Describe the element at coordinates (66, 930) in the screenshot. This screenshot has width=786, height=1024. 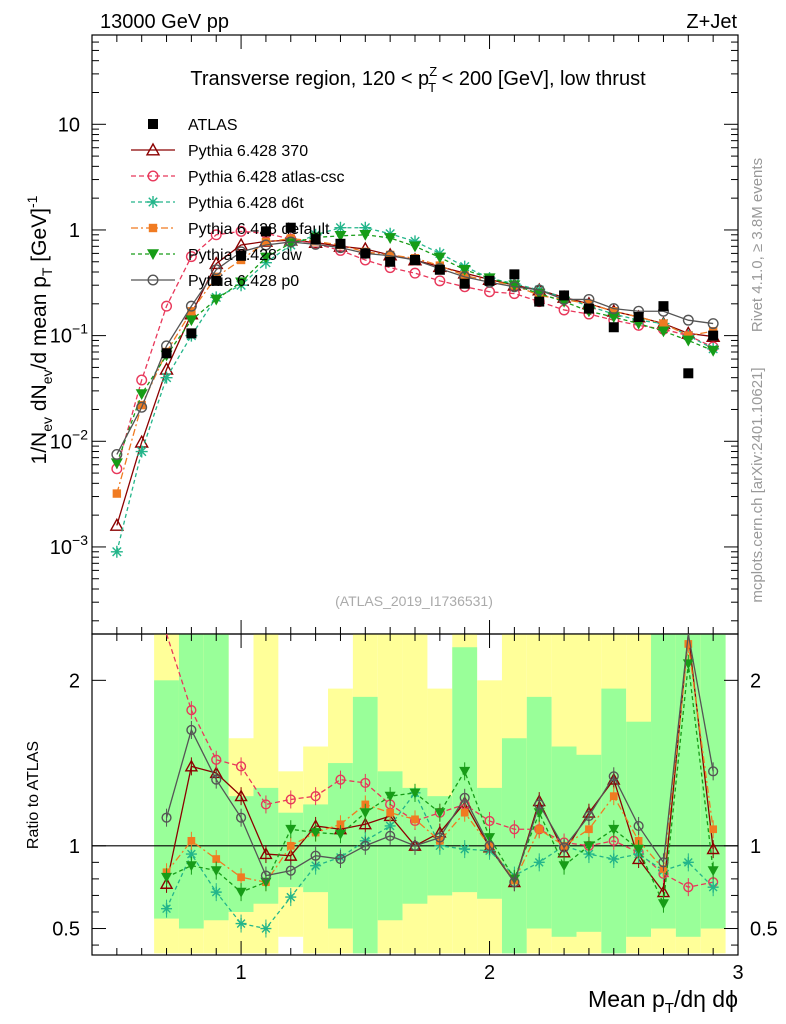
I see `ratio-y-tick-label: 0.5` at that location.